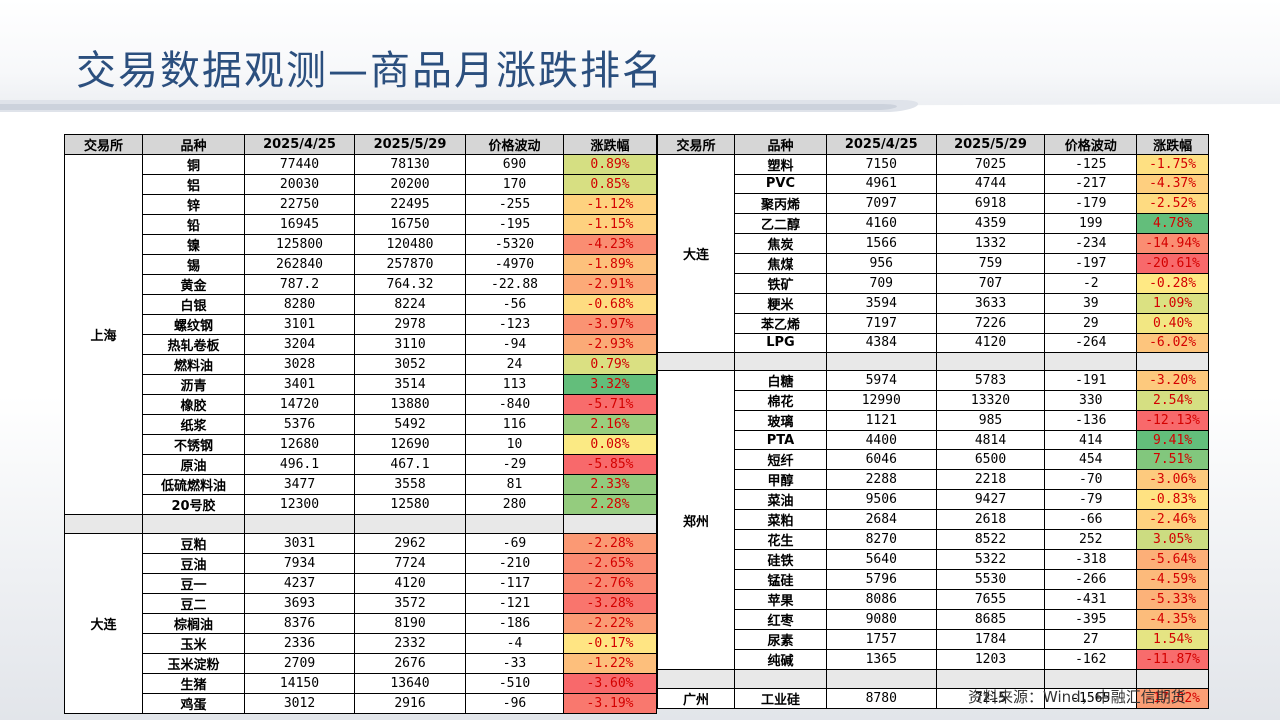 The width and height of the screenshot is (1280, 720). Describe the element at coordinates (361, 643) in the screenshot. I see `table-row: 玉米 2336 2332 -4 -0.17%` at that location.